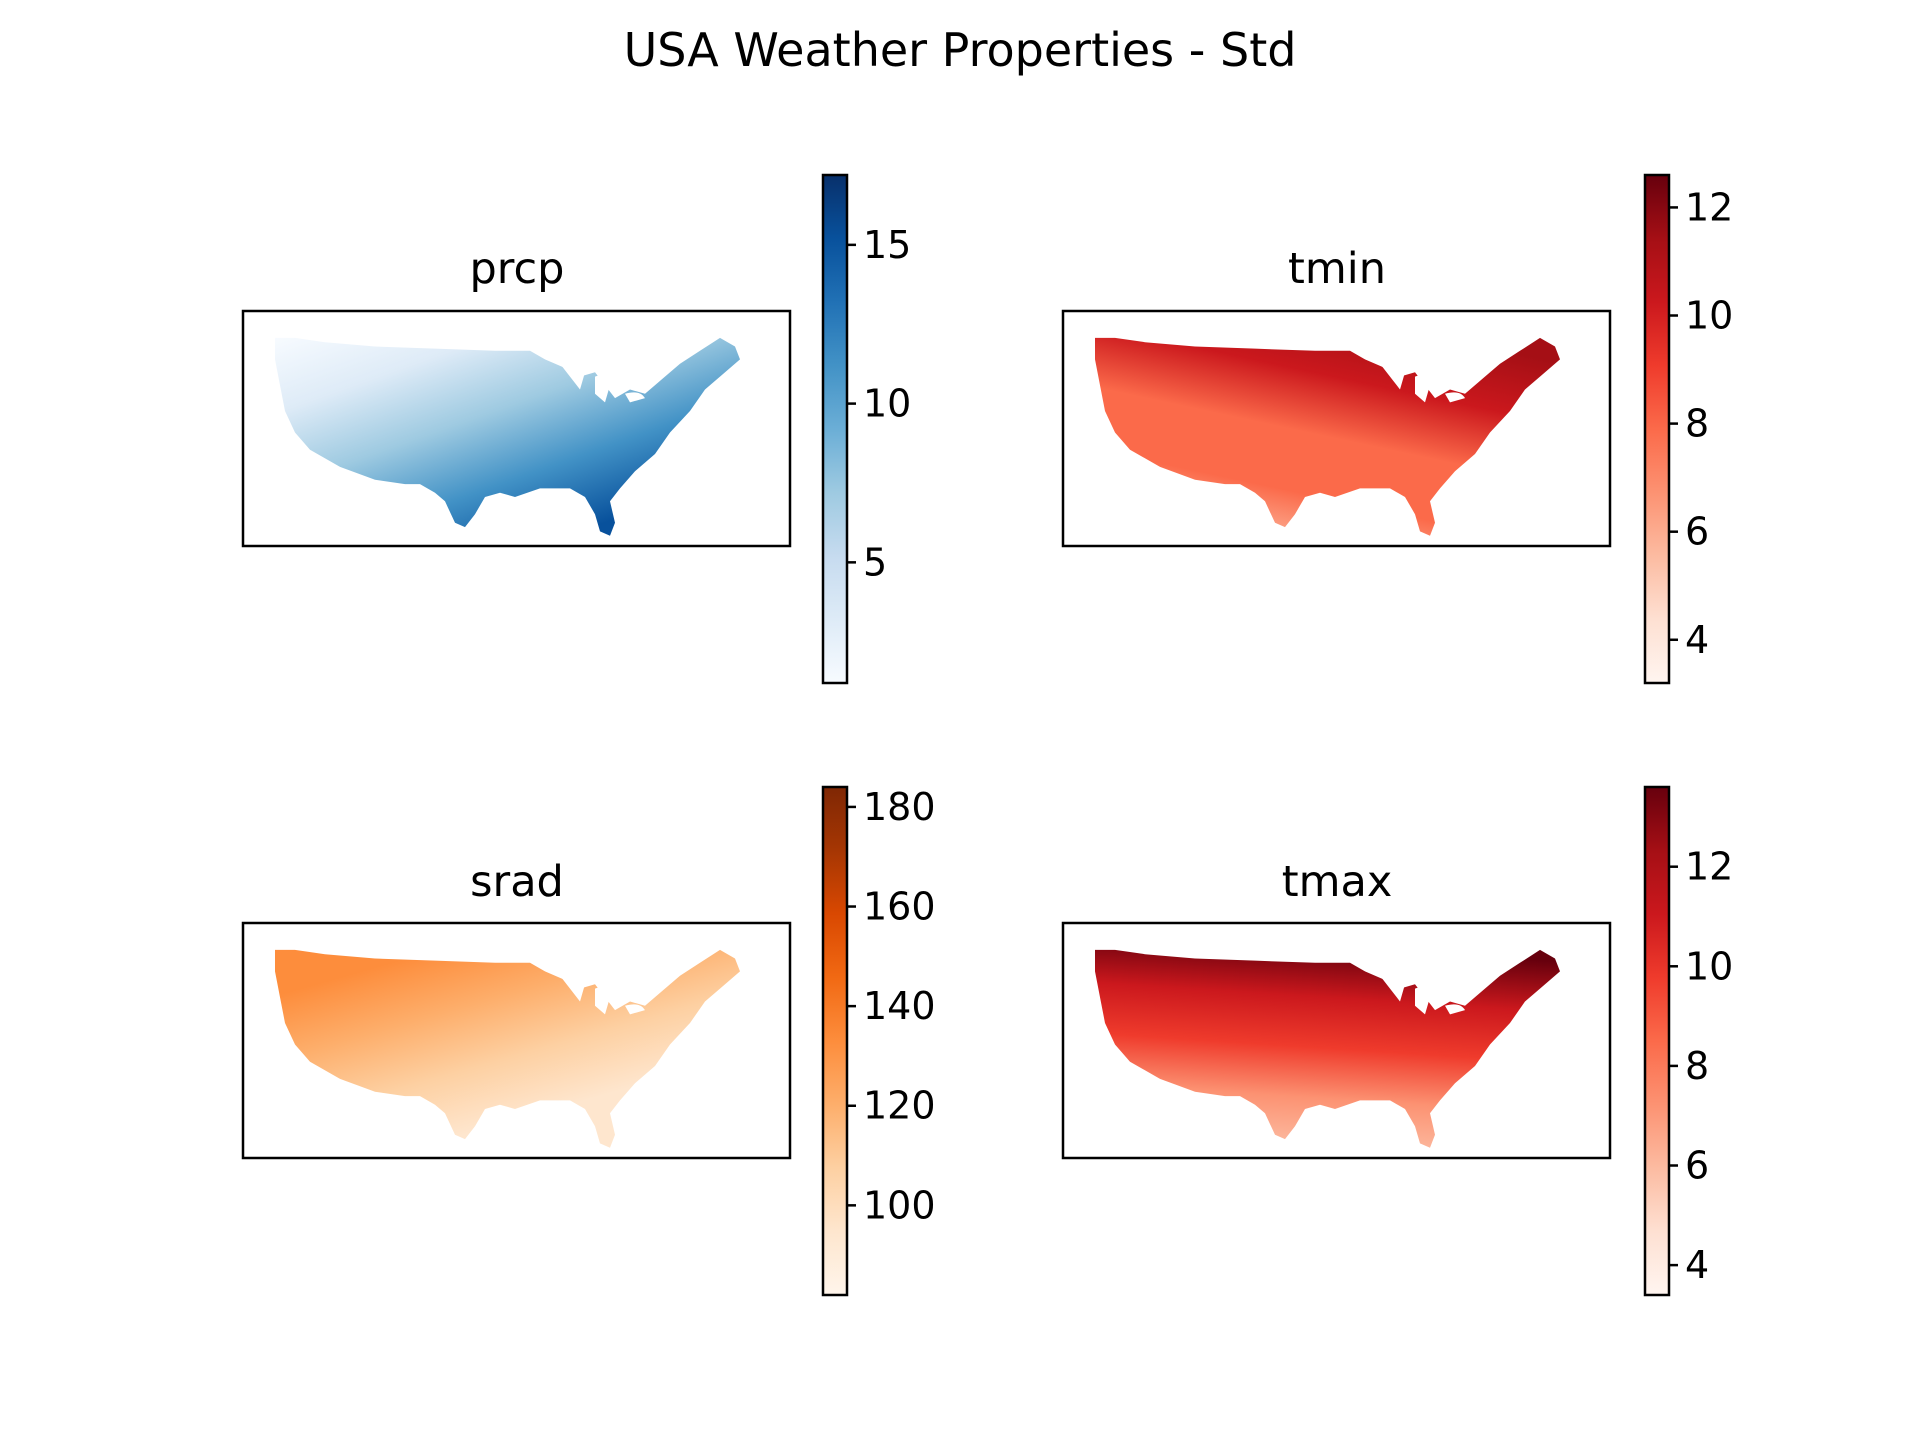 This screenshot has width=1920, height=1440. Describe the element at coordinates (1709, 316) in the screenshot. I see `colorbar-tick-label-tmin: 10` at that location.